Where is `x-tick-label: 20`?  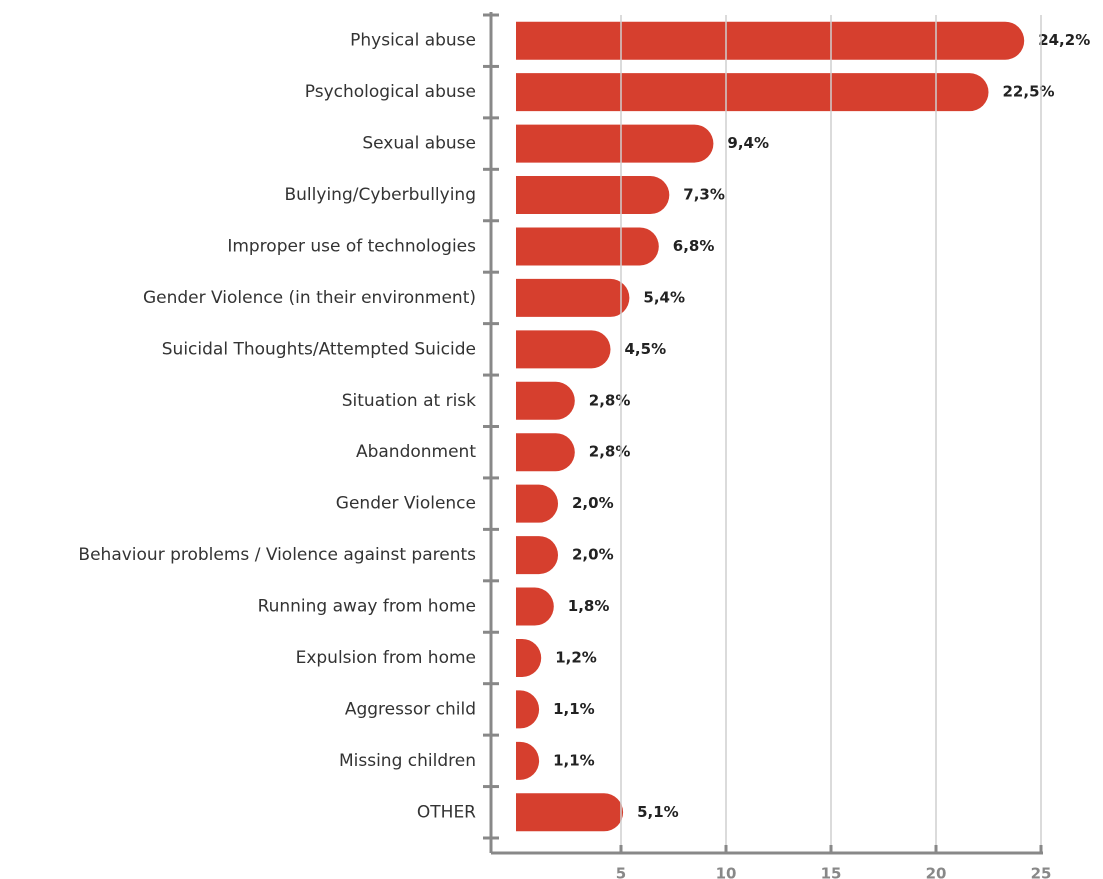 x-tick-label: 20 is located at coordinates (936, 872).